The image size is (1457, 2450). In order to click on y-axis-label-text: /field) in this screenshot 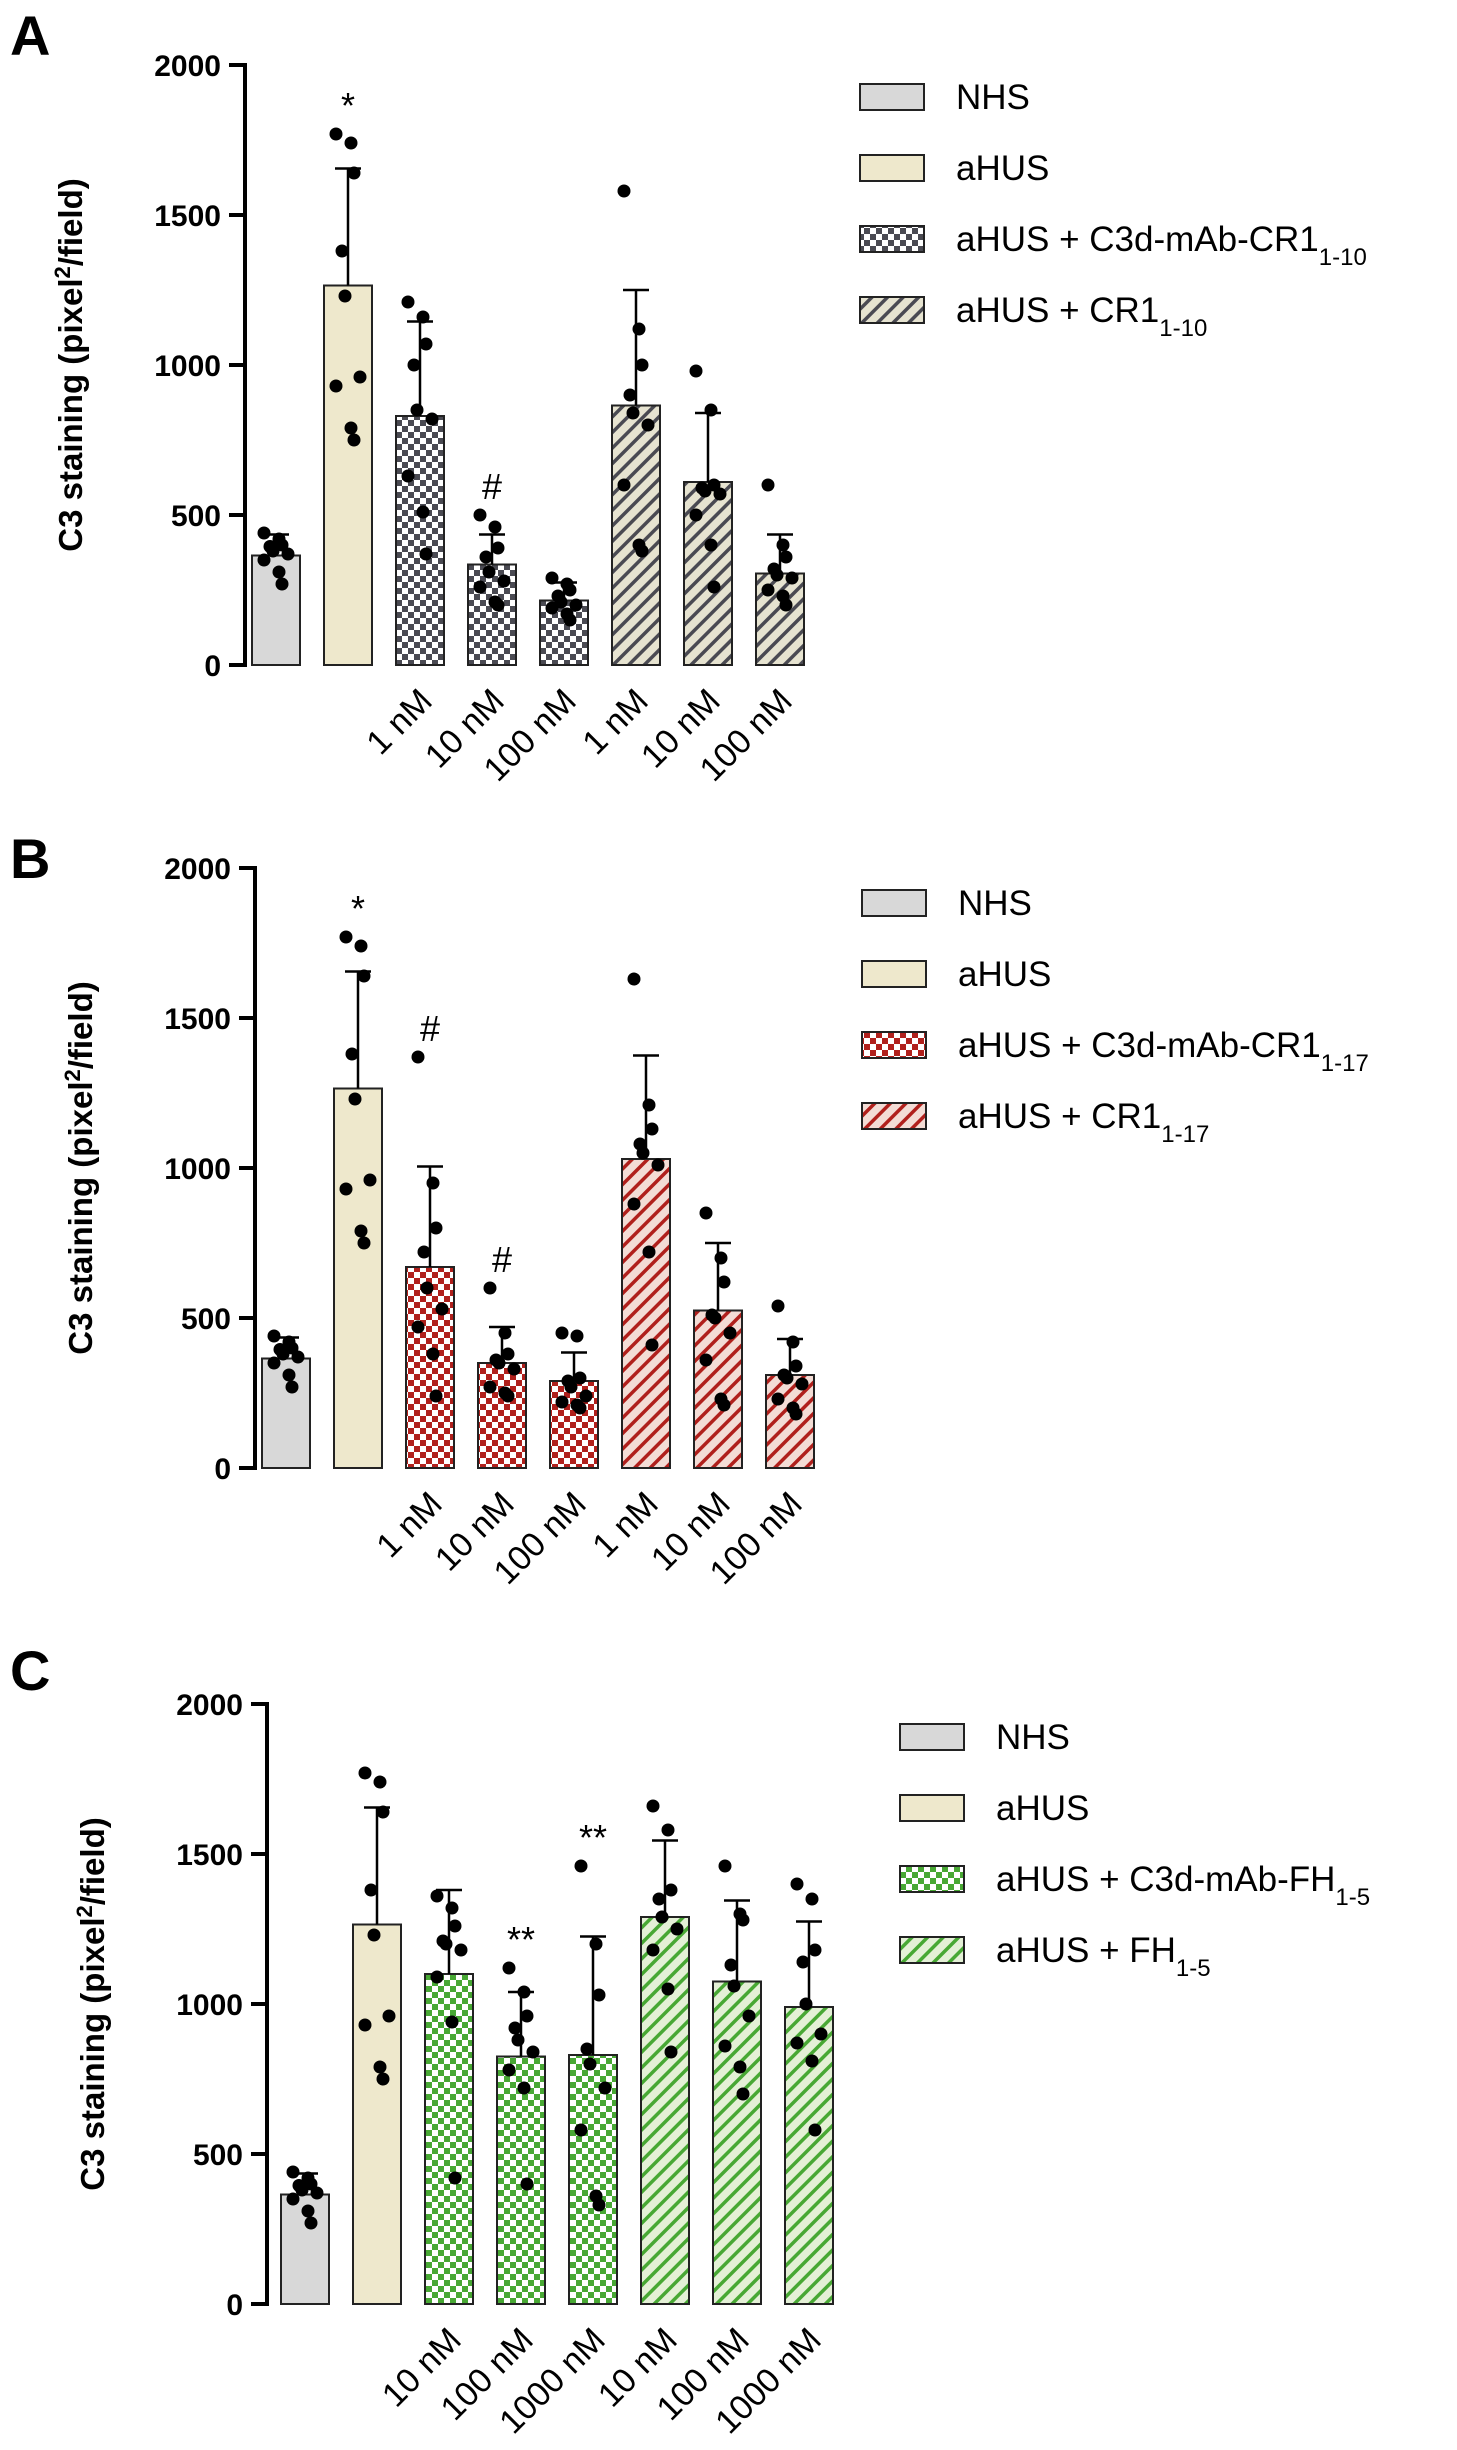, I will do `click(92, 1861)`.